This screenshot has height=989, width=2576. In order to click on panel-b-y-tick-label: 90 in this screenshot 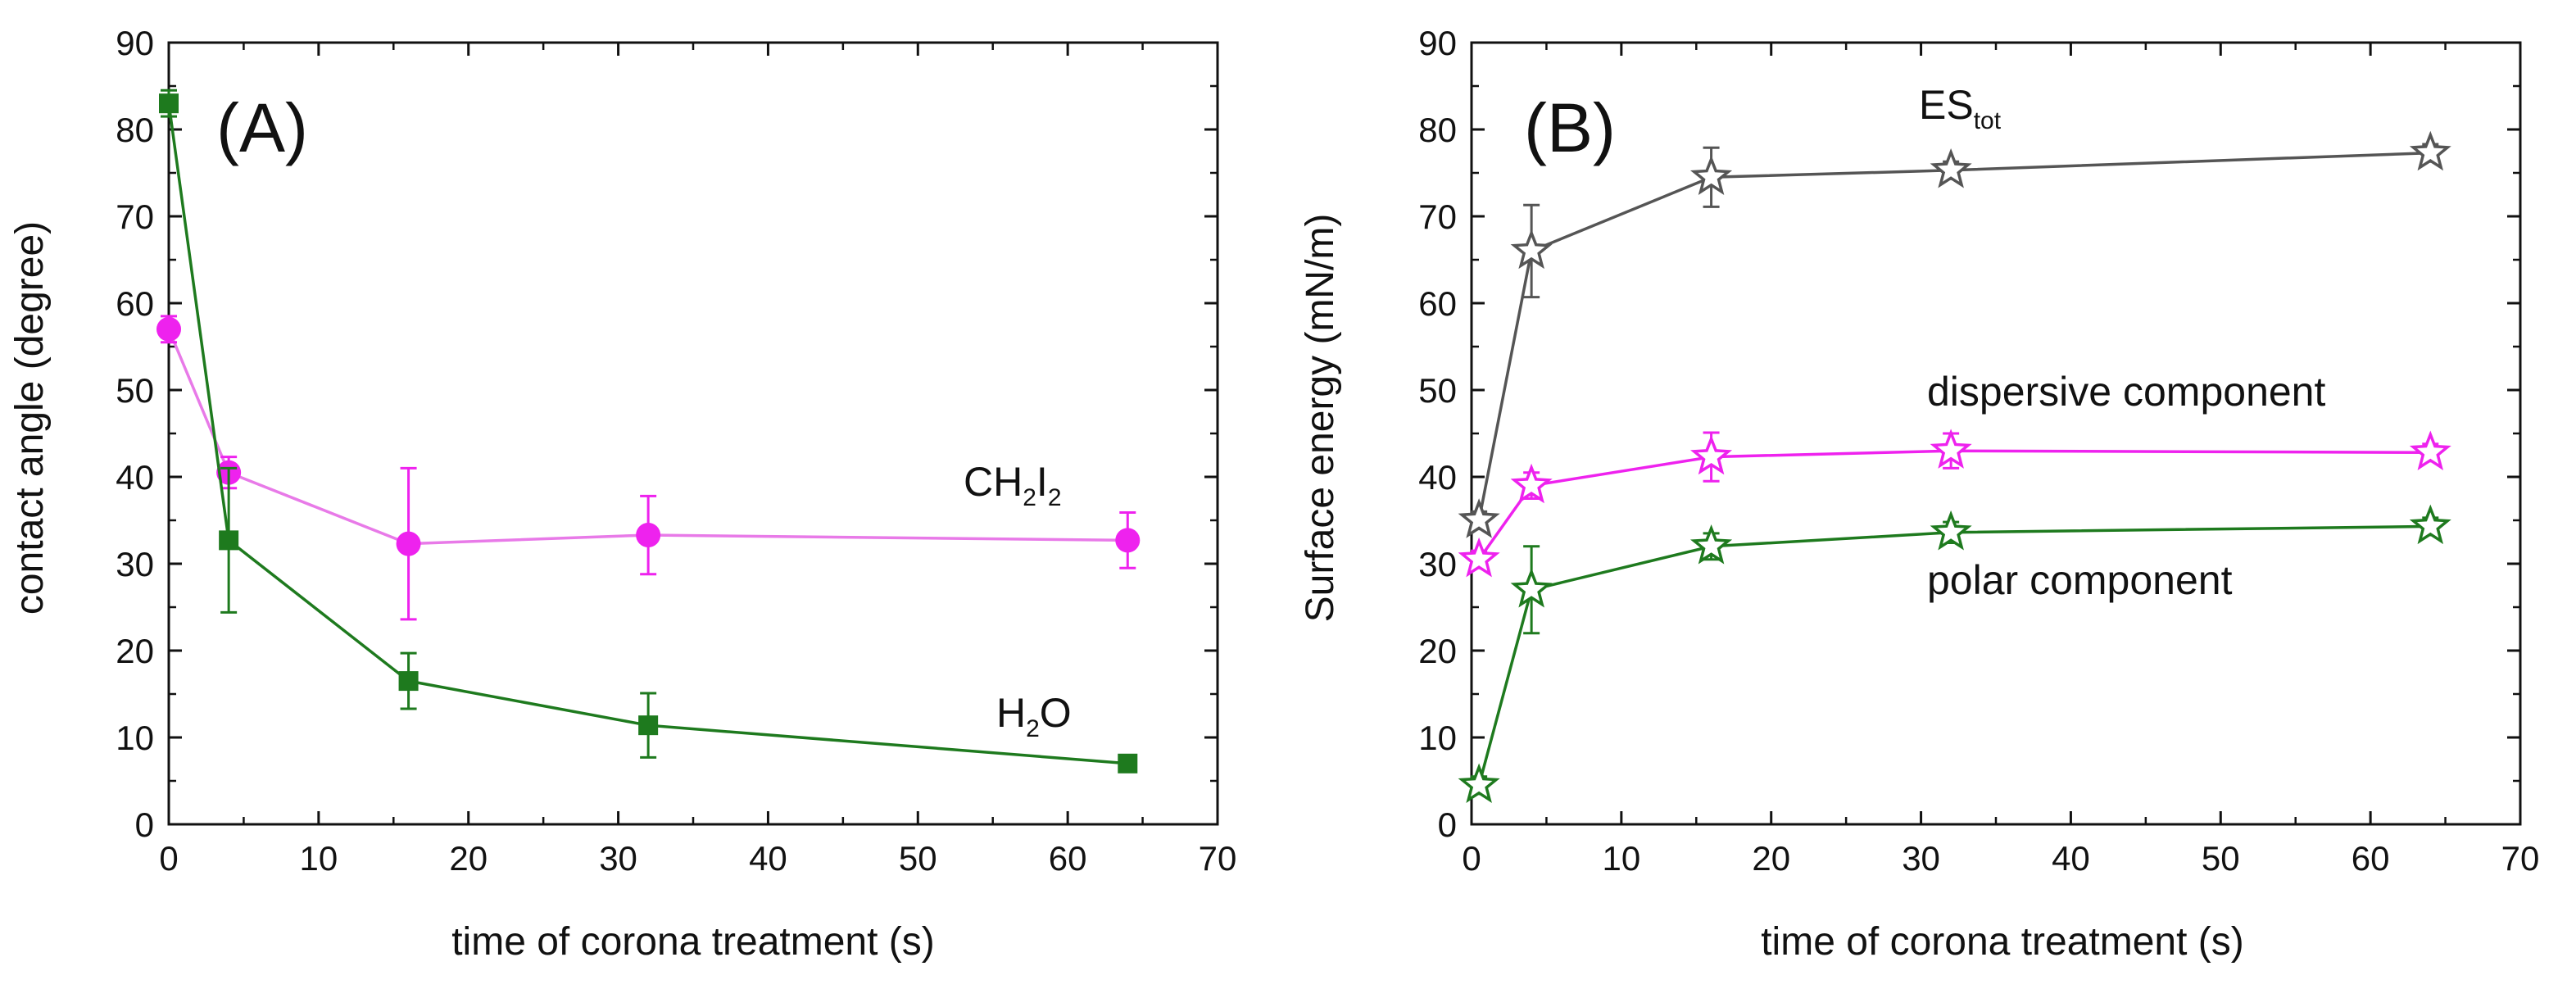, I will do `click(1437, 43)`.